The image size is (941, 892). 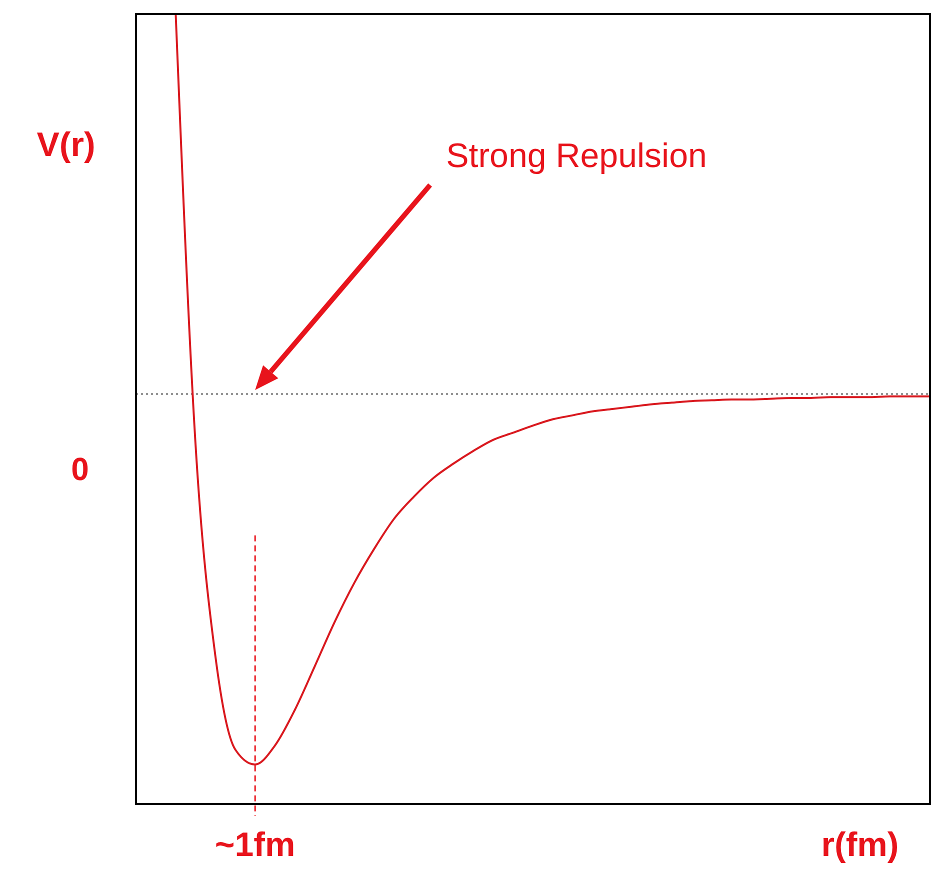 I want to click on annotation: Strong Repulsion, so click(x=576, y=155).